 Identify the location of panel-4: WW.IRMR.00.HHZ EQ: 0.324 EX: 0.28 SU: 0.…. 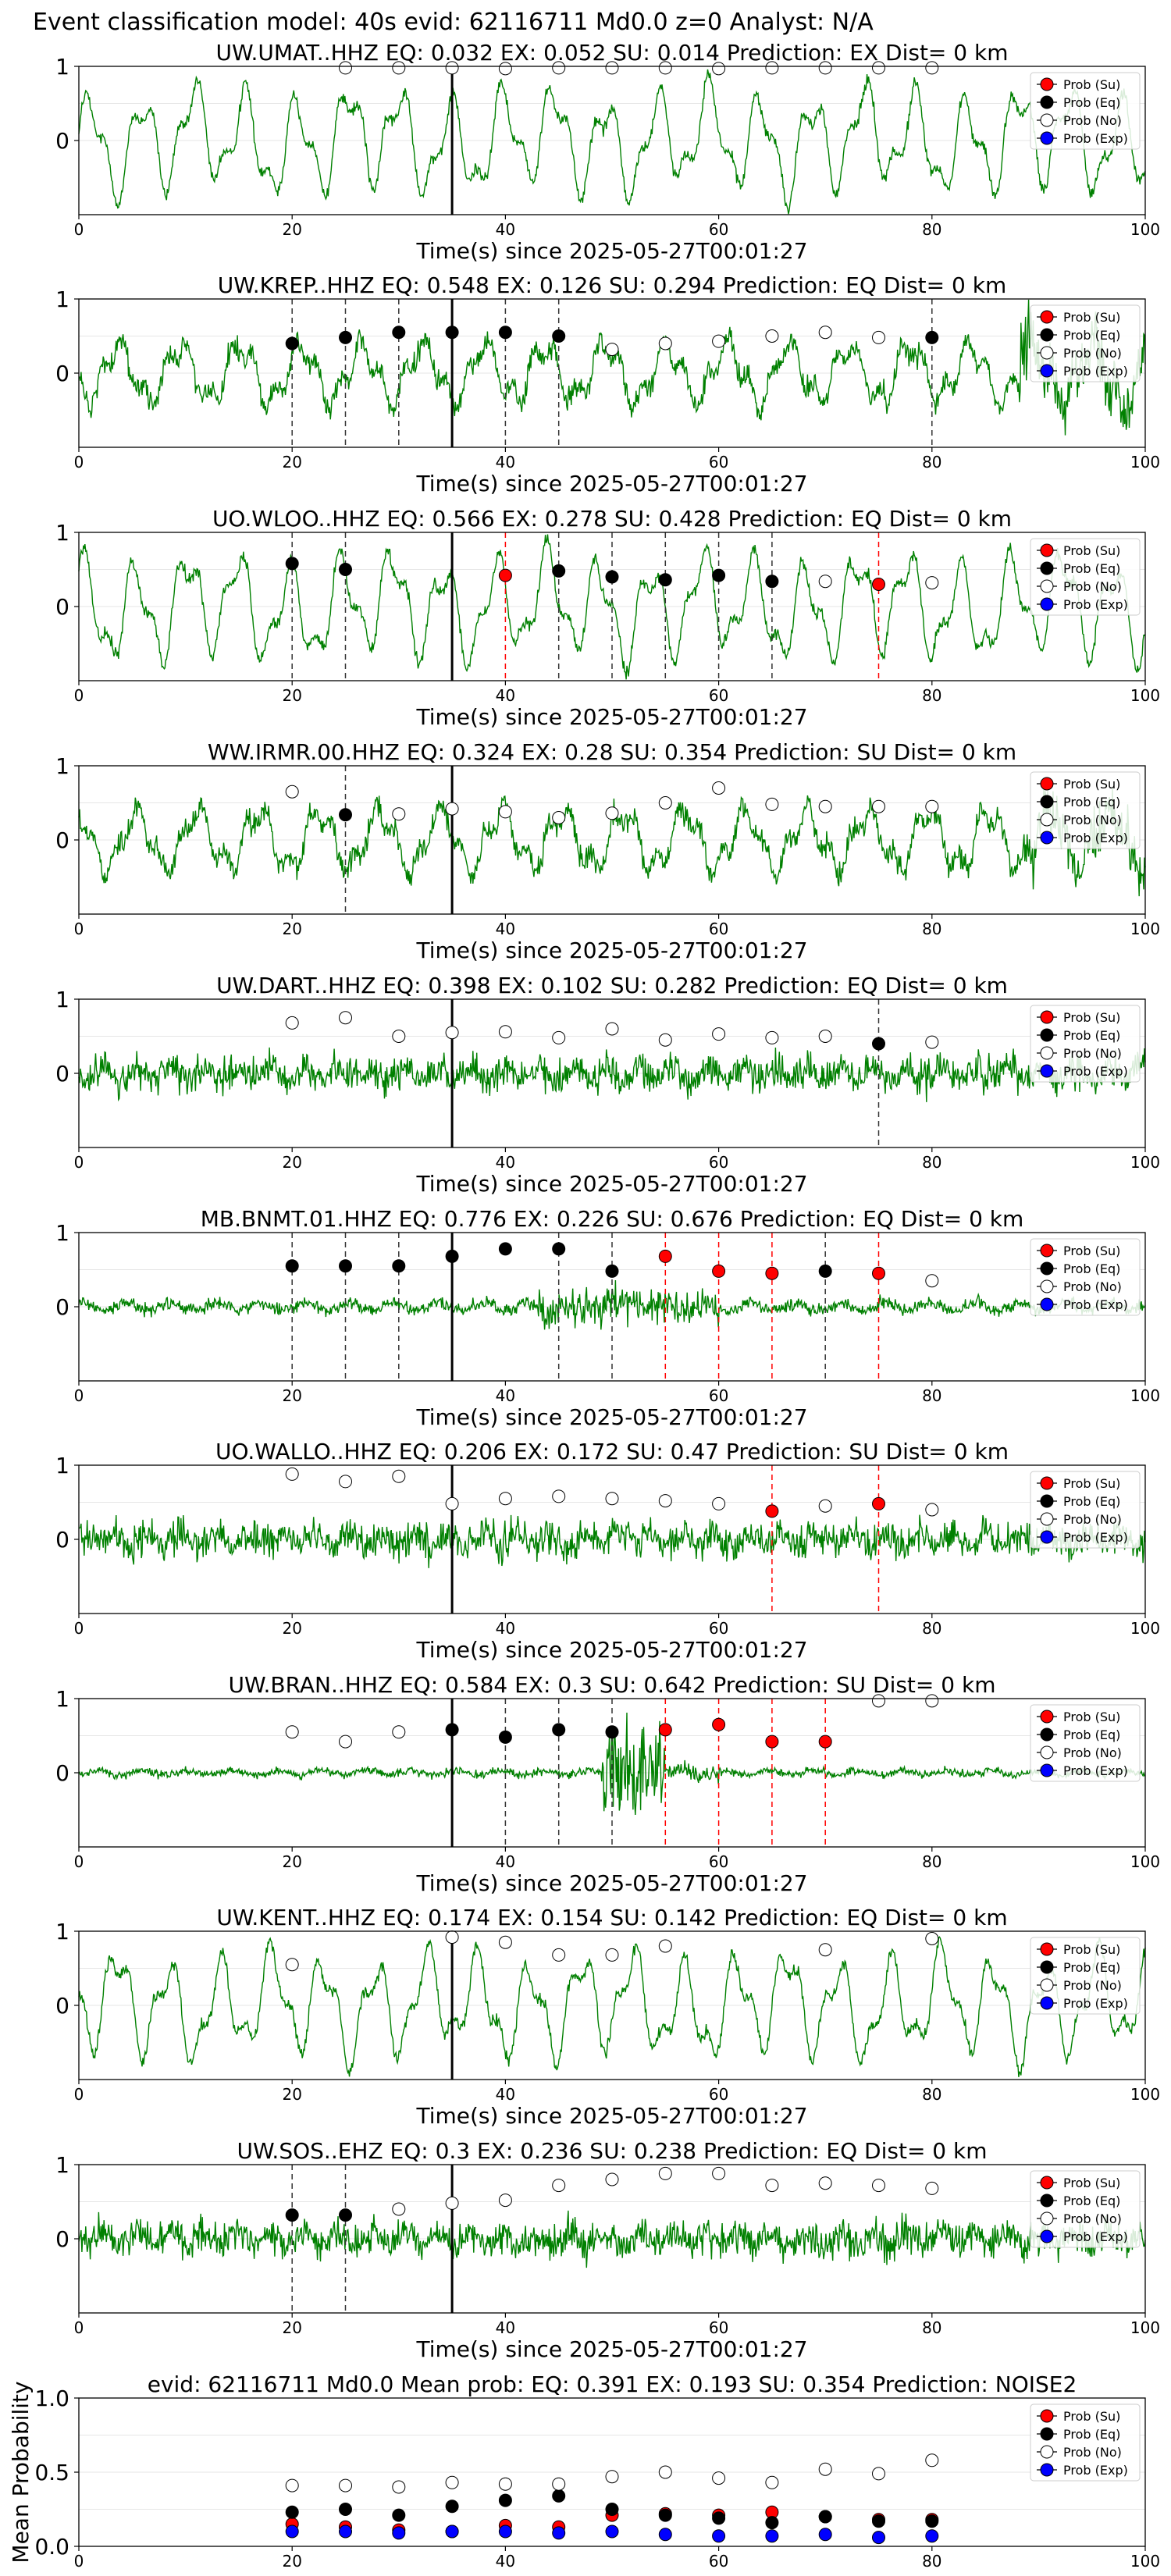
(612, 851).